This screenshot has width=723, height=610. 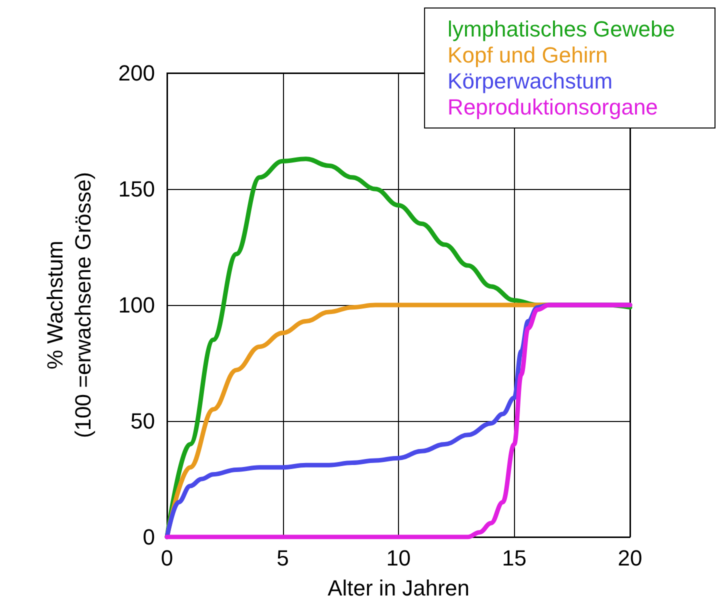 What do you see at coordinates (136, 305) in the screenshot?
I see `y-tick-label: 100` at bounding box center [136, 305].